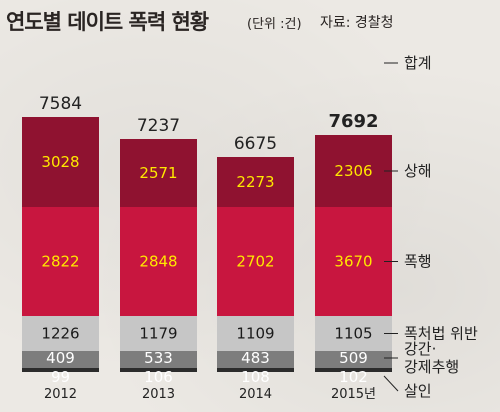  I want to click on bar-value-label: 2822, so click(60, 262).